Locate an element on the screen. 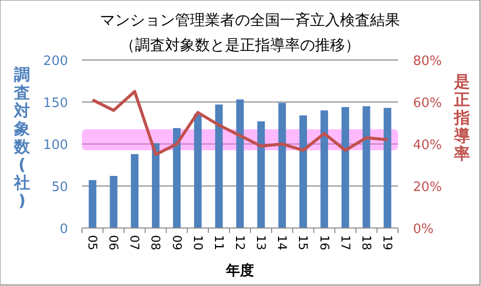 This screenshot has width=481, height=286. x-tick-label: 06 is located at coordinates (113, 242).